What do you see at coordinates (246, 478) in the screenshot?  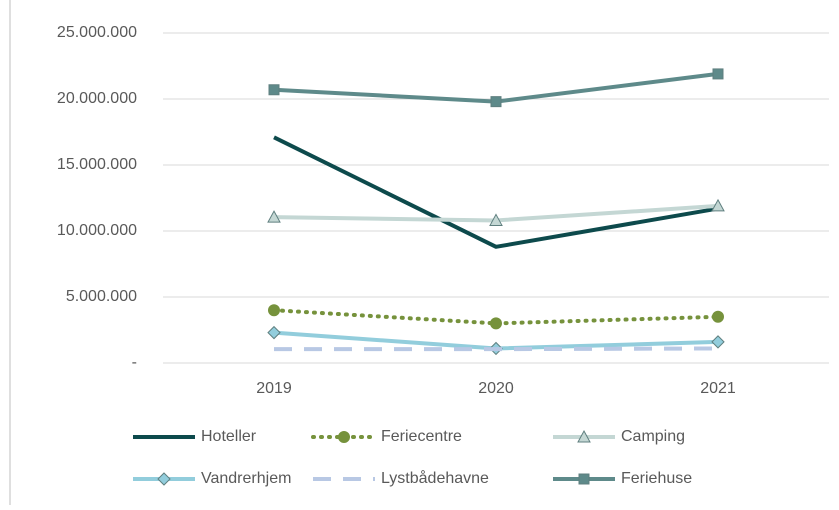 I see `legend-label: Vandrerhjem` at bounding box center [246, 478].